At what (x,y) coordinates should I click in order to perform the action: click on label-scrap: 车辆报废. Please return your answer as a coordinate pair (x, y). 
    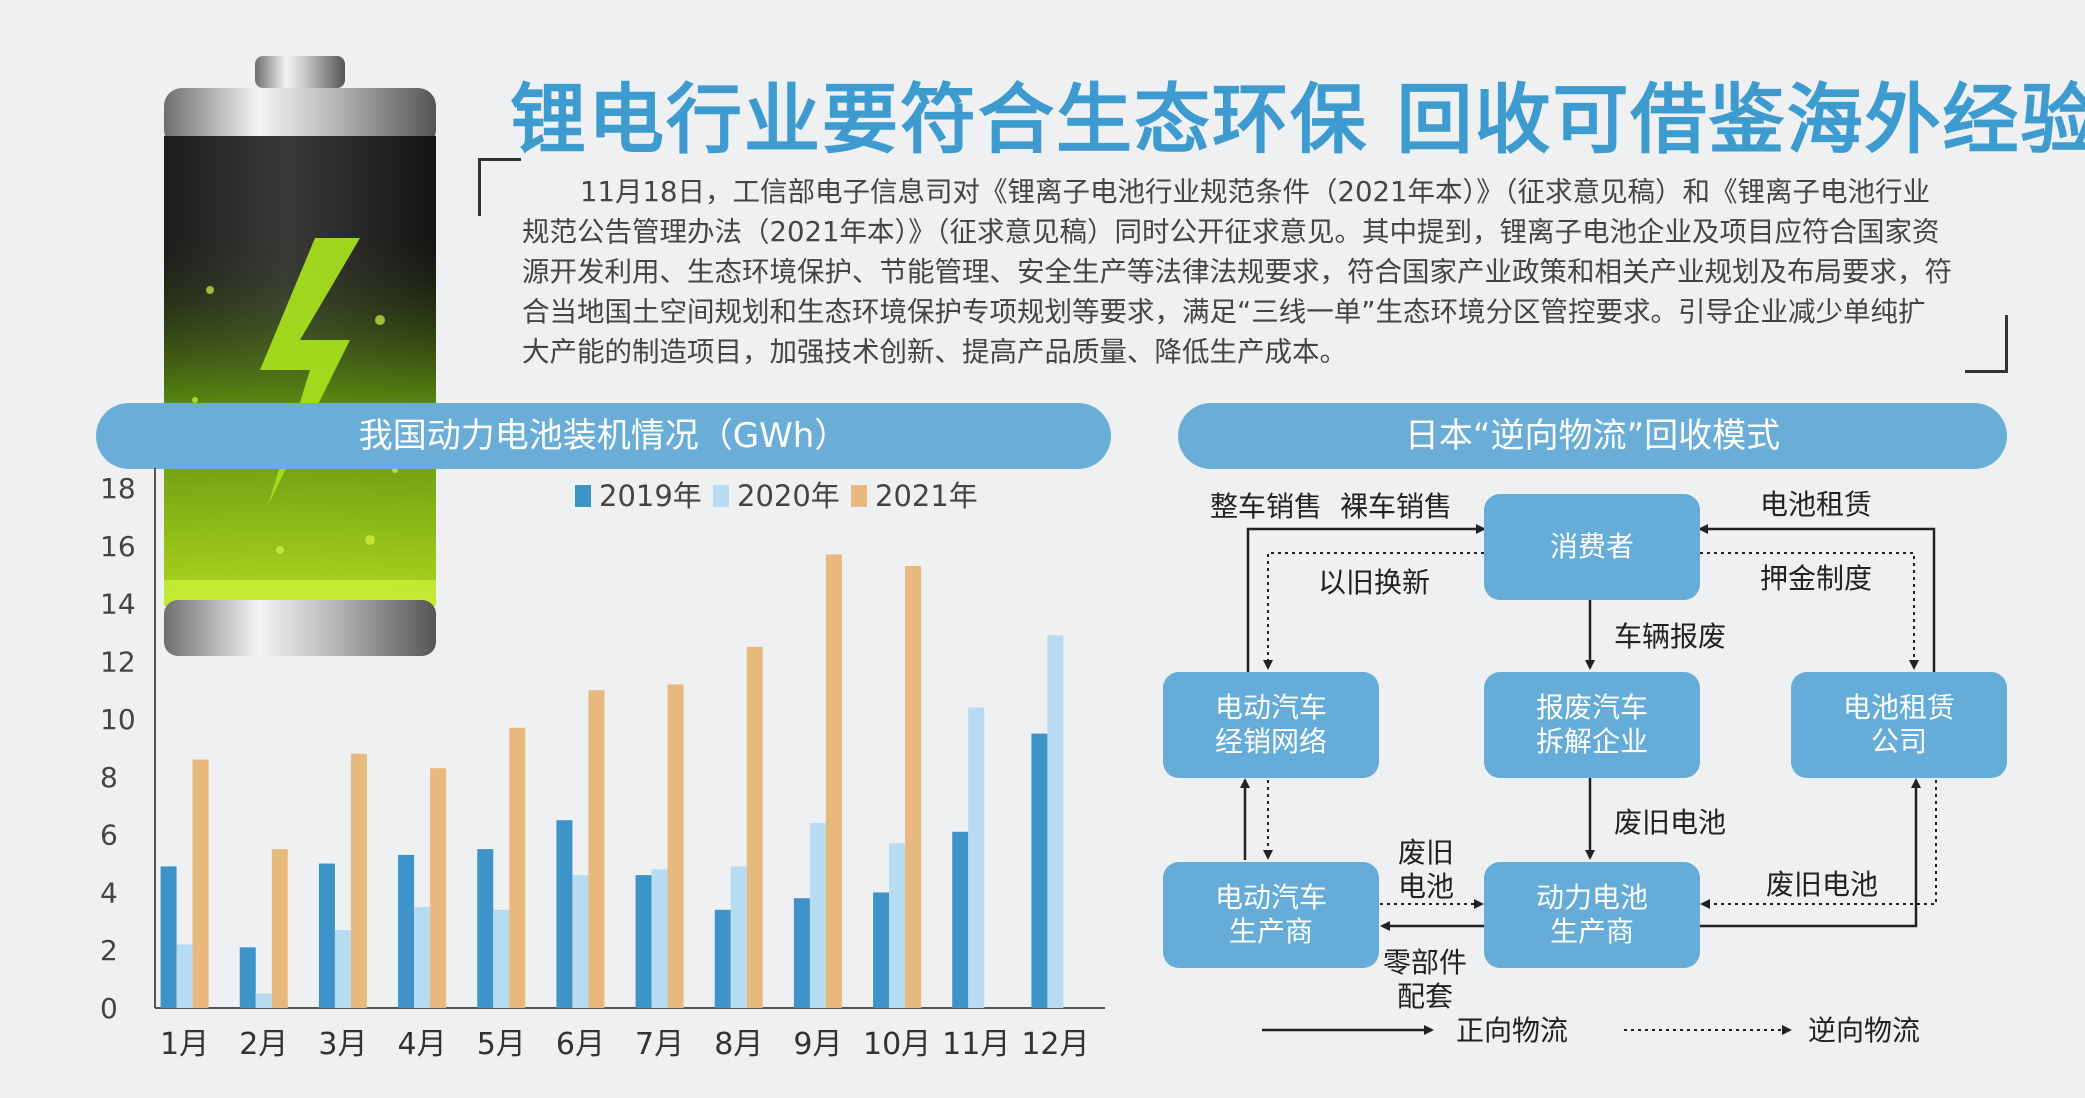
    Looking at the image, I should click on (1670, 636).